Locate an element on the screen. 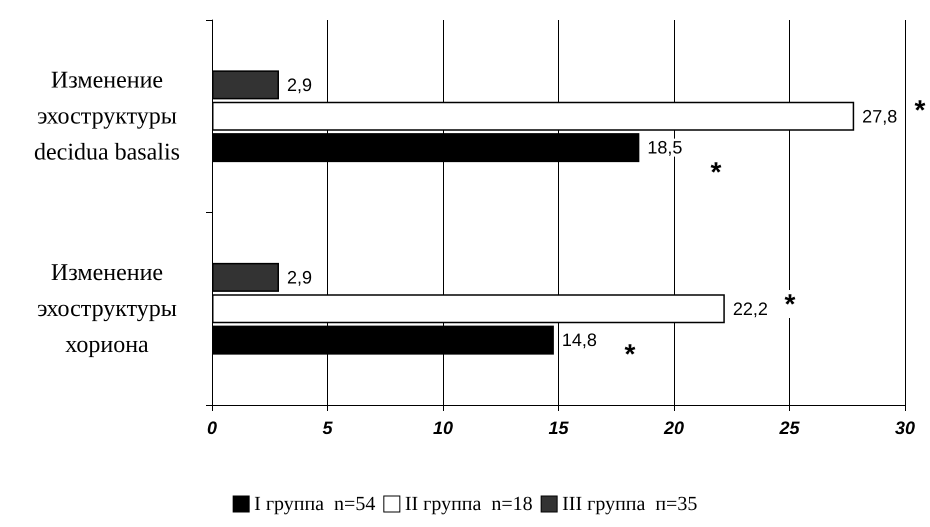 This screenshot has width=930, height=527. data-label: 22,2 is located at coordinates (750, 308).